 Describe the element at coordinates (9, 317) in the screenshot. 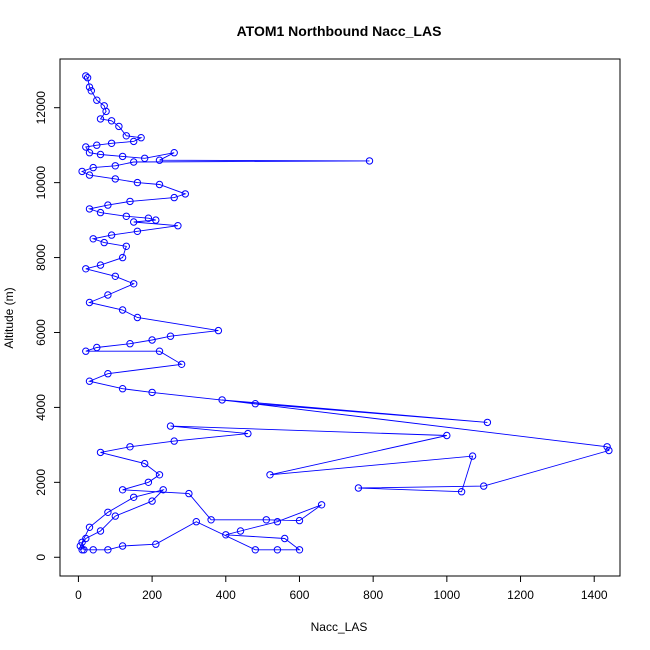

I see `y-axis-title: Altitude (m)` at that location.